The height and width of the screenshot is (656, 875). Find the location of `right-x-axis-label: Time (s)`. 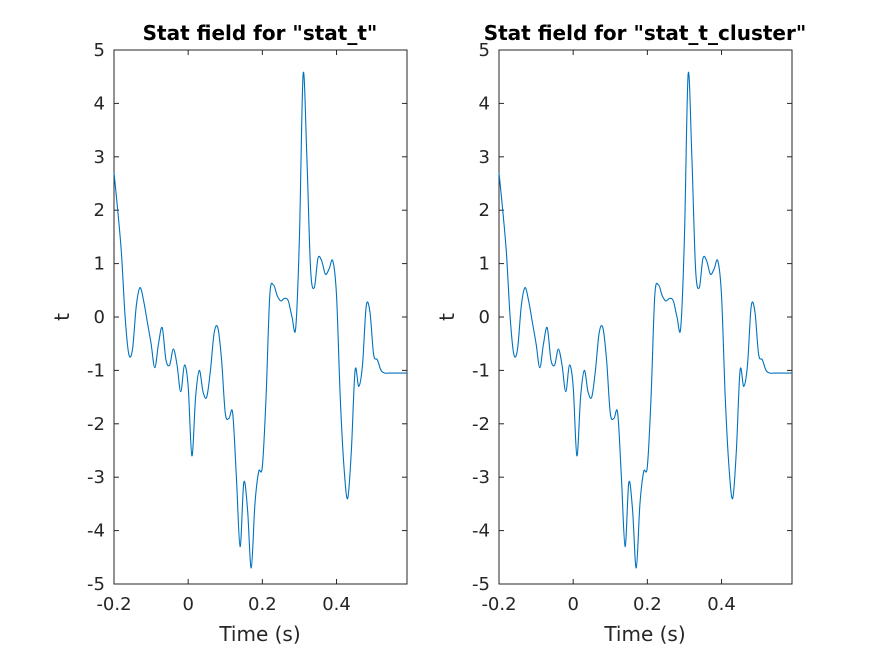

right-x-axis-label: Time (s) is located at coordinates (644, 634).